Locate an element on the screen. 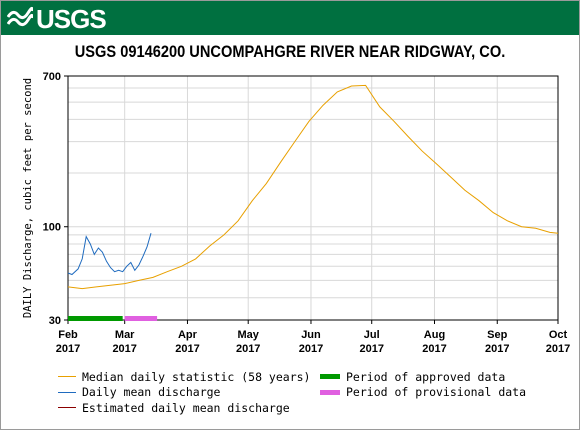 This screenshot has height=430, width=580. col2-legend-item: Period of provisional data is located at coordinates (423, 393).